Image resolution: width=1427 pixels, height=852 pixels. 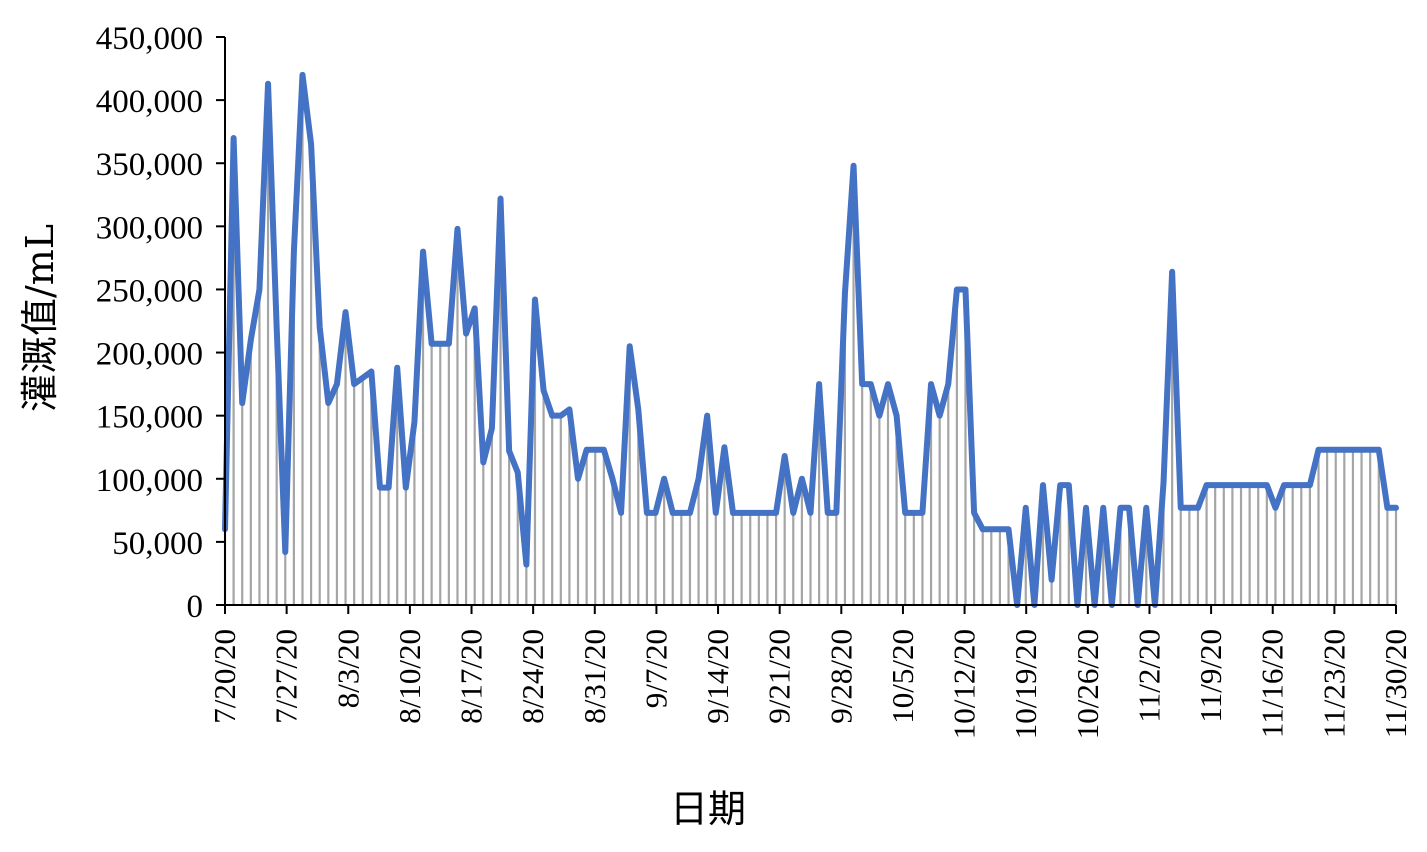 What do you see at coordinates (195, 607) in the screenshot?
I see `y-tick-label: 0` at bounding box center [195, 607].